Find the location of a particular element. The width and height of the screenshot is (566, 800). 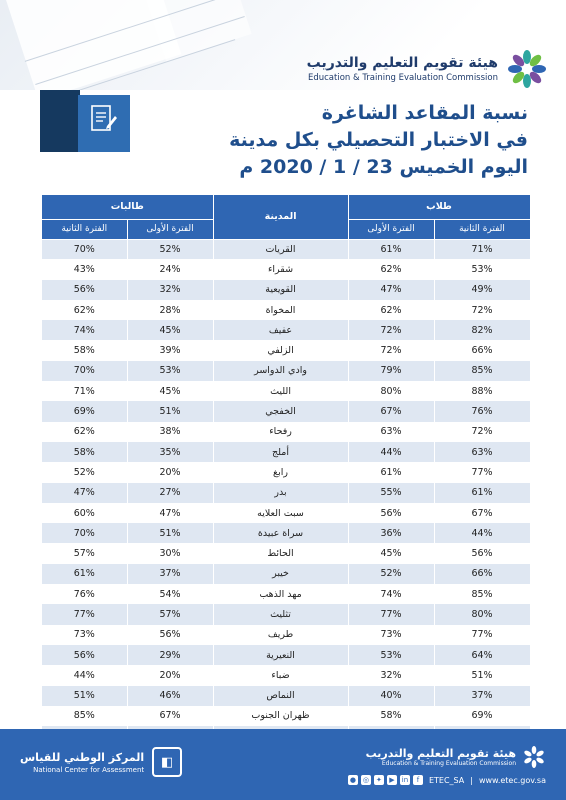

male-period2-cell: 64% is located at coordinates (482, 655).